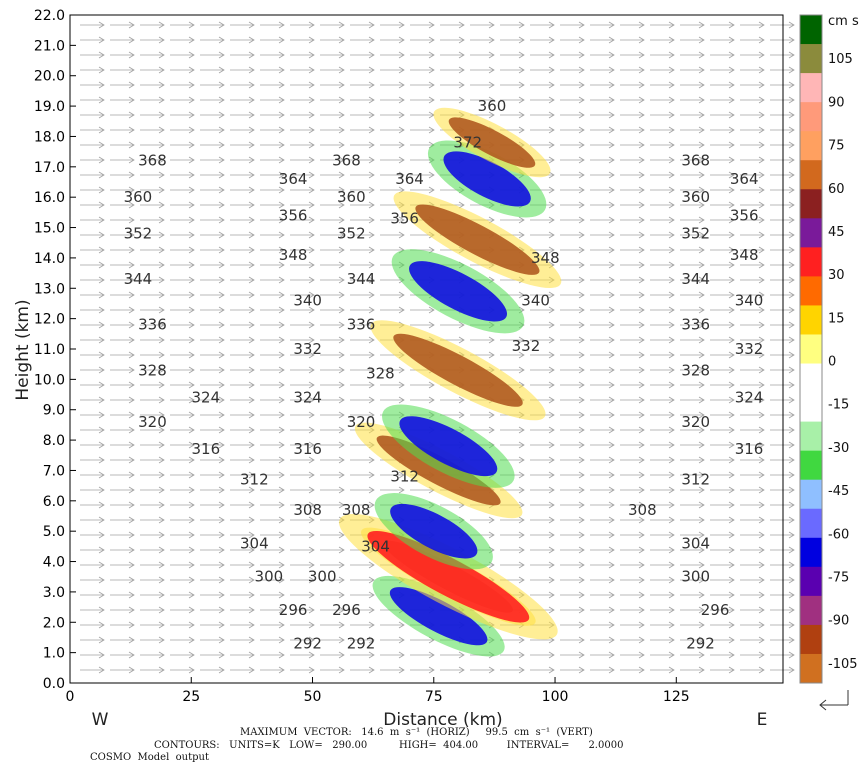  I want to click on contour-label: 336, so click(361, 325).